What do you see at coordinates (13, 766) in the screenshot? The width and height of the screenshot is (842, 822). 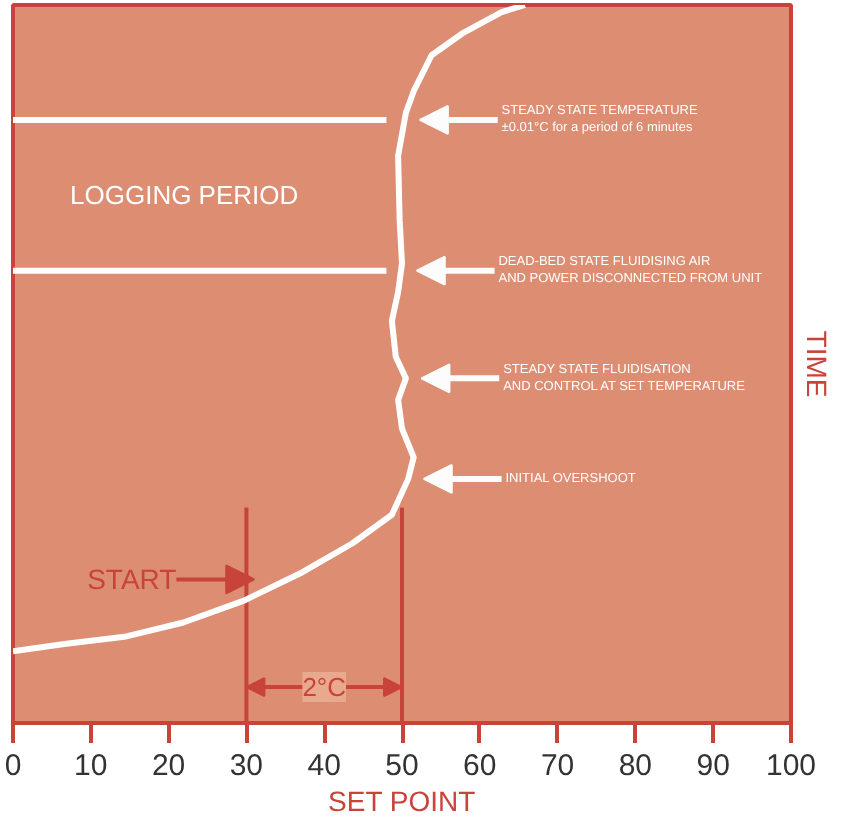 I see `x-tick-label: 0` at bounding box center [13, 766].